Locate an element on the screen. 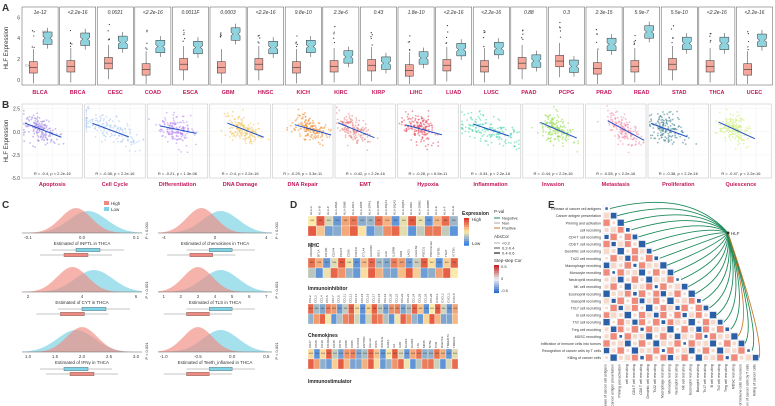 This screenshot has height=406, width=775. a-pvalue: <2.2e-16 is located at coordinates (491, 13).